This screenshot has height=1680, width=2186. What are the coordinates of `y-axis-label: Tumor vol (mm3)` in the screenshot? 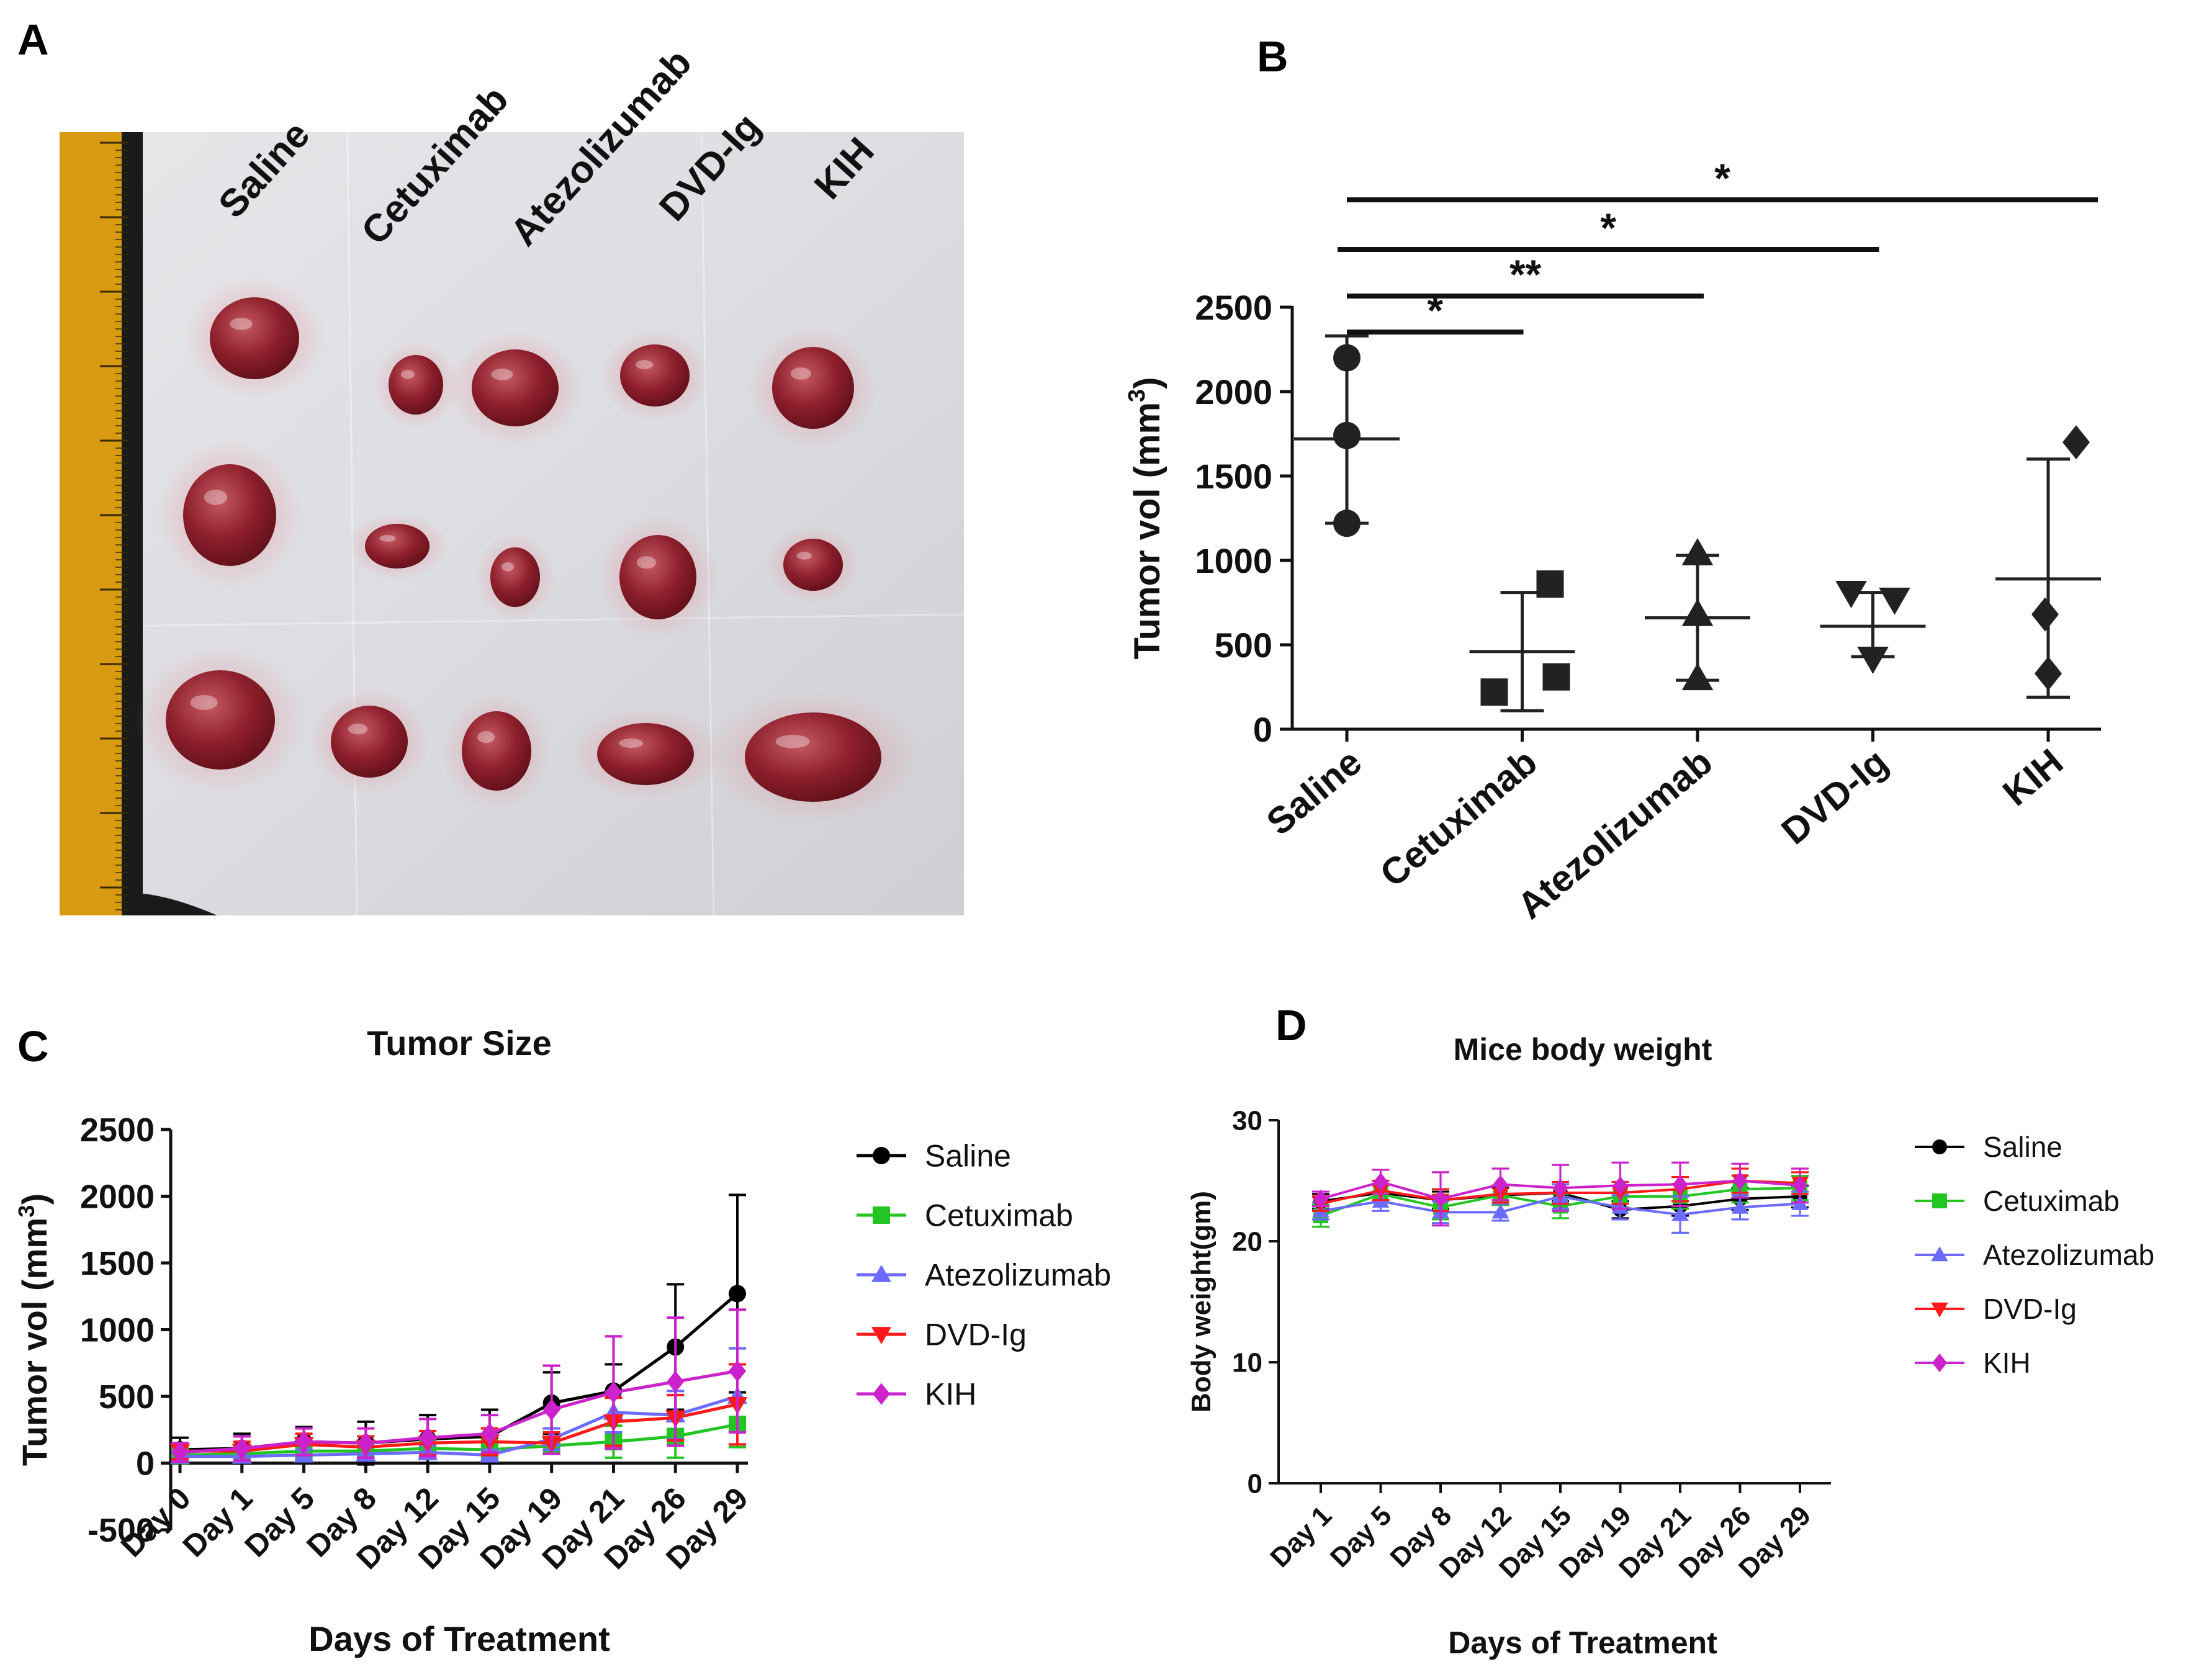 It's located at (1146, 518).